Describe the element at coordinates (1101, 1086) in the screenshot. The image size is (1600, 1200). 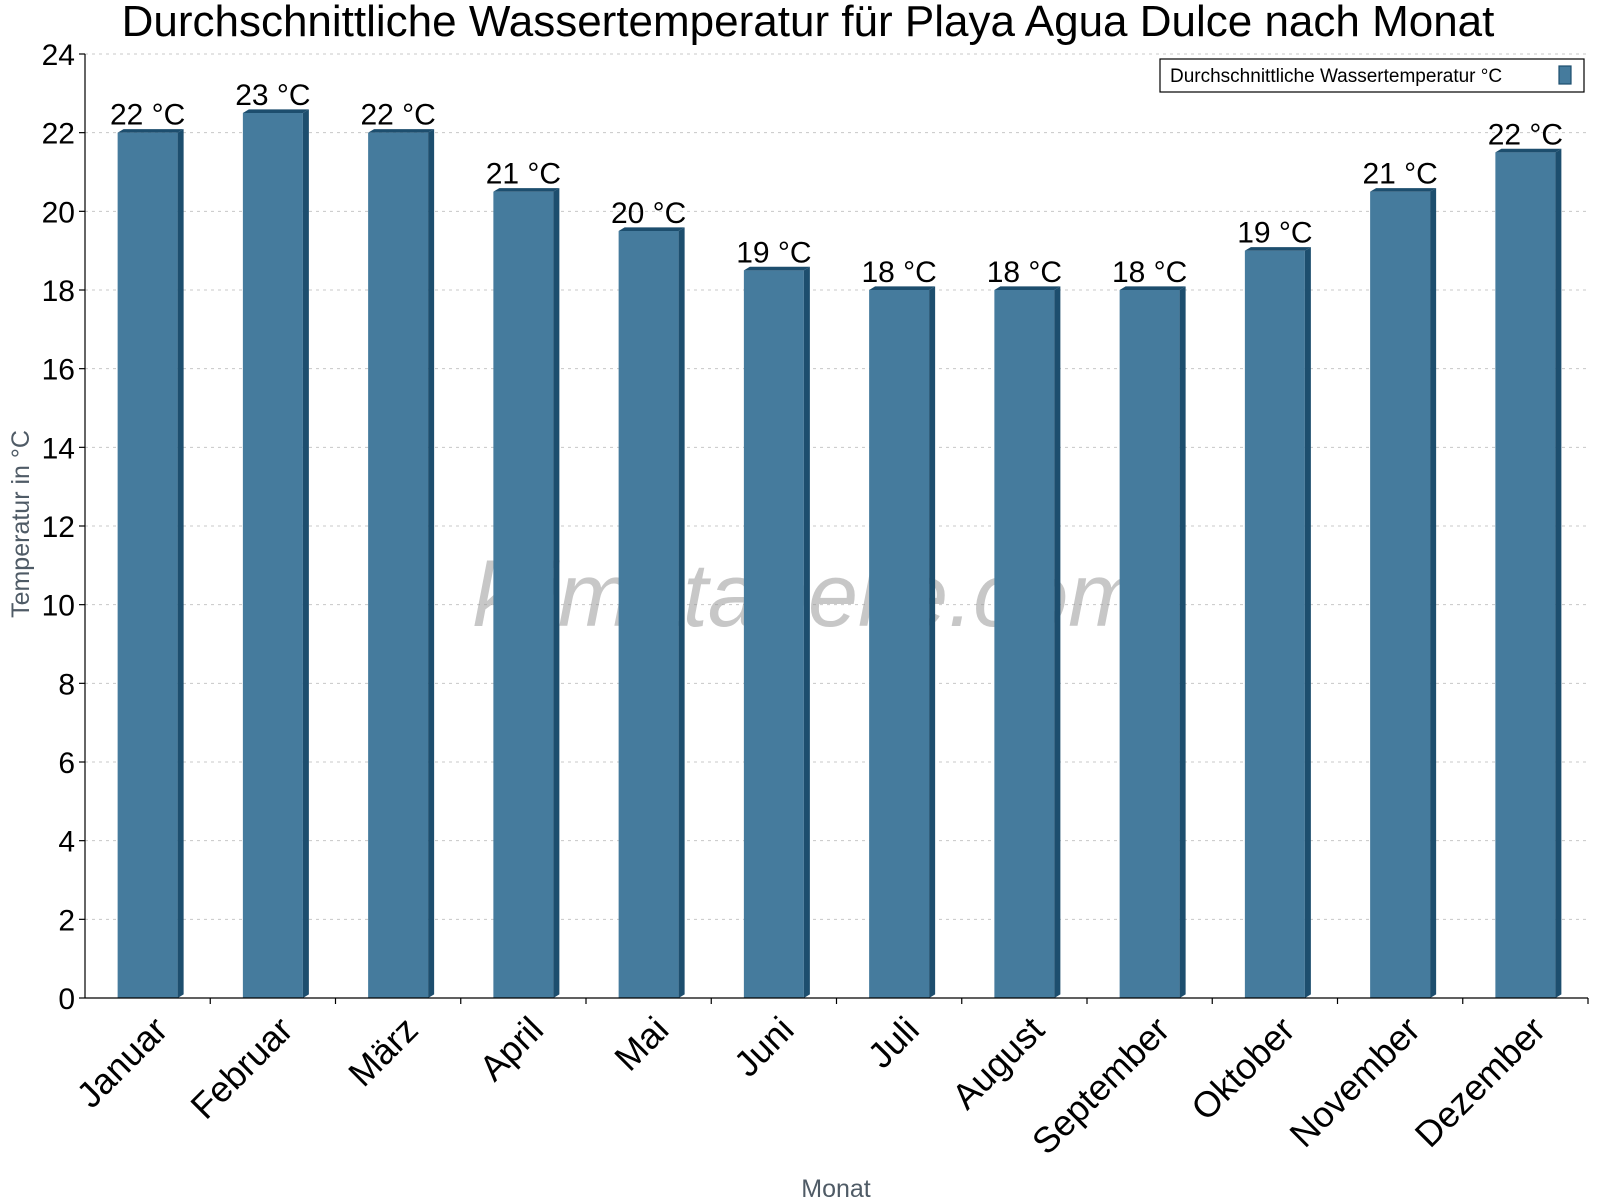
I see `x-tick-label: September` at that location.